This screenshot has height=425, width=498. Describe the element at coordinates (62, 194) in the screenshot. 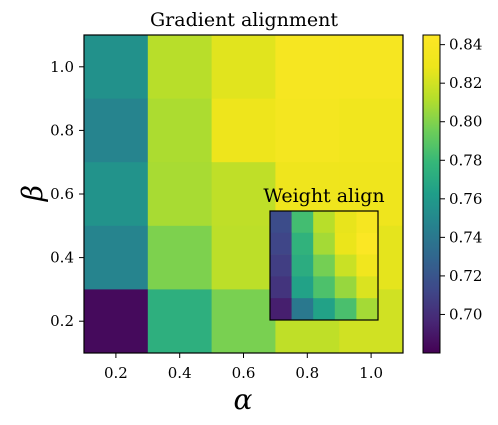

I see `y-tick-label: 0.6` at that location.